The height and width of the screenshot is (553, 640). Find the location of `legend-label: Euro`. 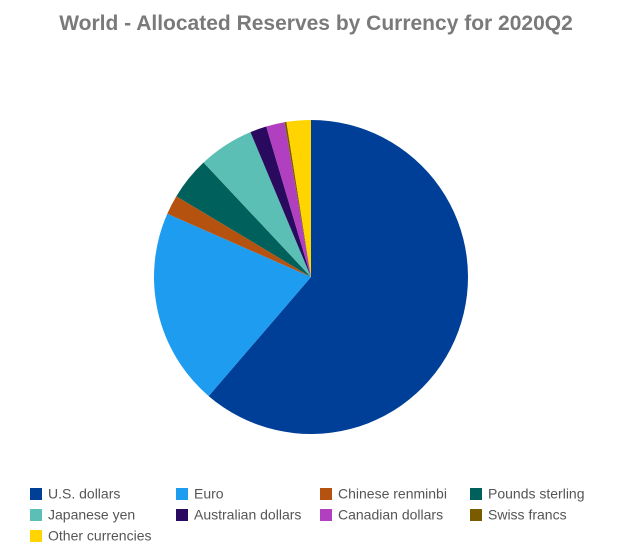

legend-label: Euro is located at coordinates (209, 494).